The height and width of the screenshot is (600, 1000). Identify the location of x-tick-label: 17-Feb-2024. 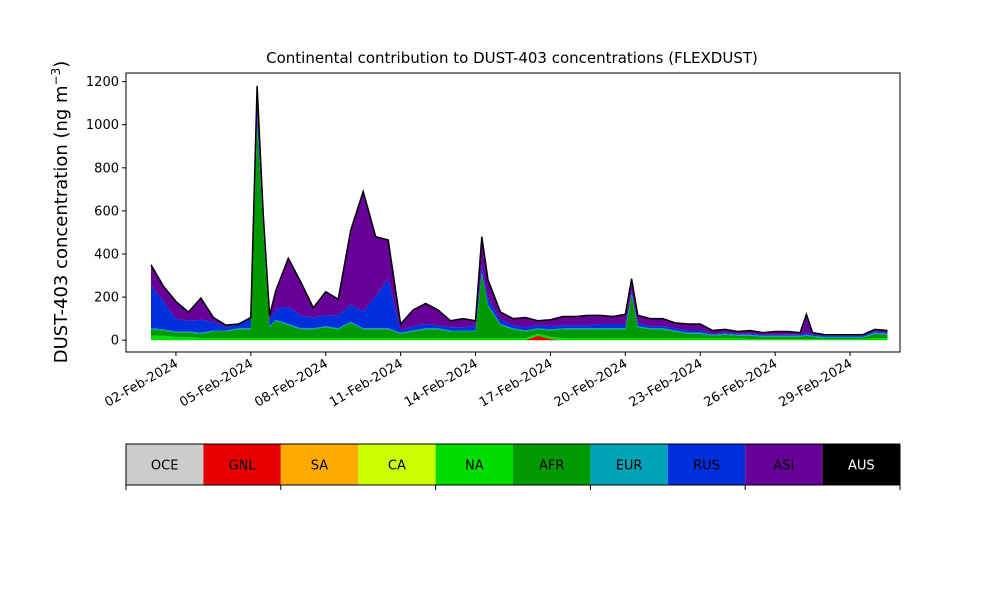
(516, 383).